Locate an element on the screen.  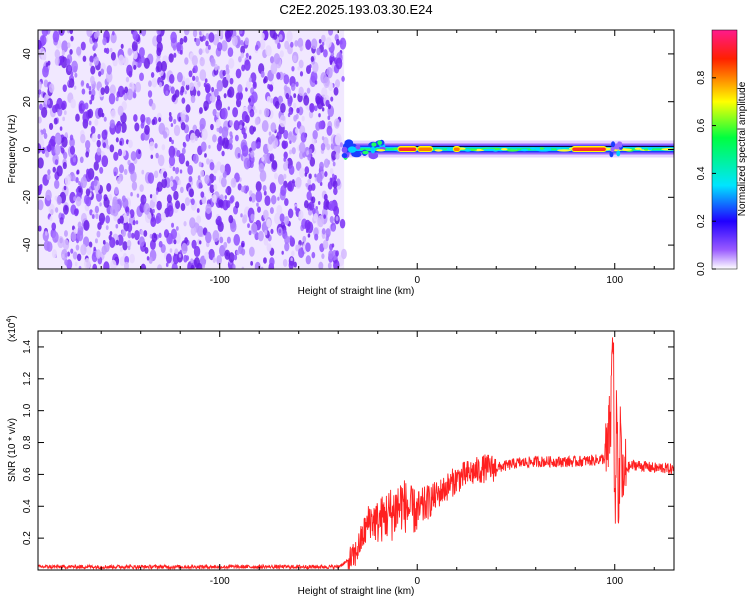
signal-disturbance is located at coordinates (611, 154).